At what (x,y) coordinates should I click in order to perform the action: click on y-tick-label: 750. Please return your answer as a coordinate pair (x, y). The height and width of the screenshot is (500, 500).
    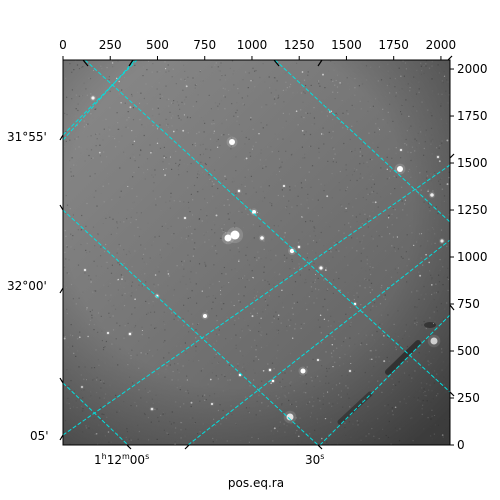
    Looking at the image, I should click on (468, 304).